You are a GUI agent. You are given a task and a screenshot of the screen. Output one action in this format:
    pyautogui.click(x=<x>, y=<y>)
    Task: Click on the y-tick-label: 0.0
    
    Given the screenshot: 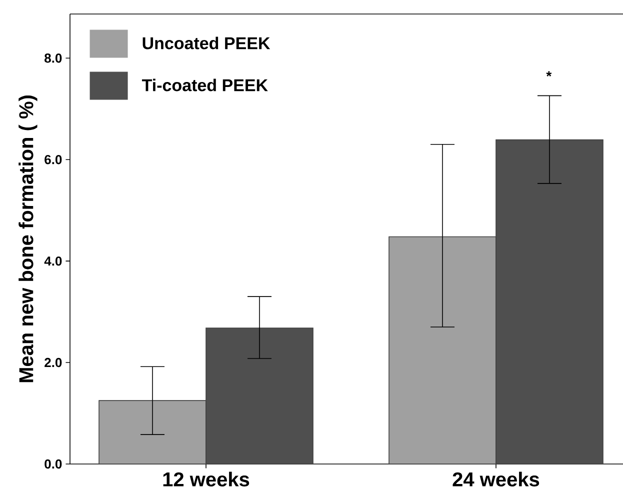 What is the action you would take?
    pyautogui.click(x=53, y=464)
    